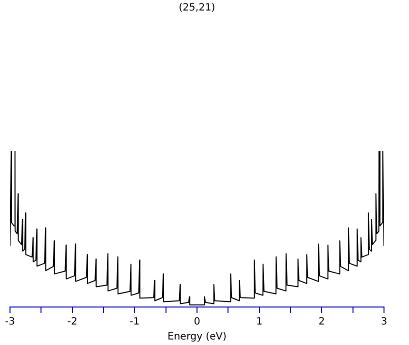 The height and width of the screenshot is (345, 409). I want to click on x-axis-title: Energy (eV), so click(197, 337).